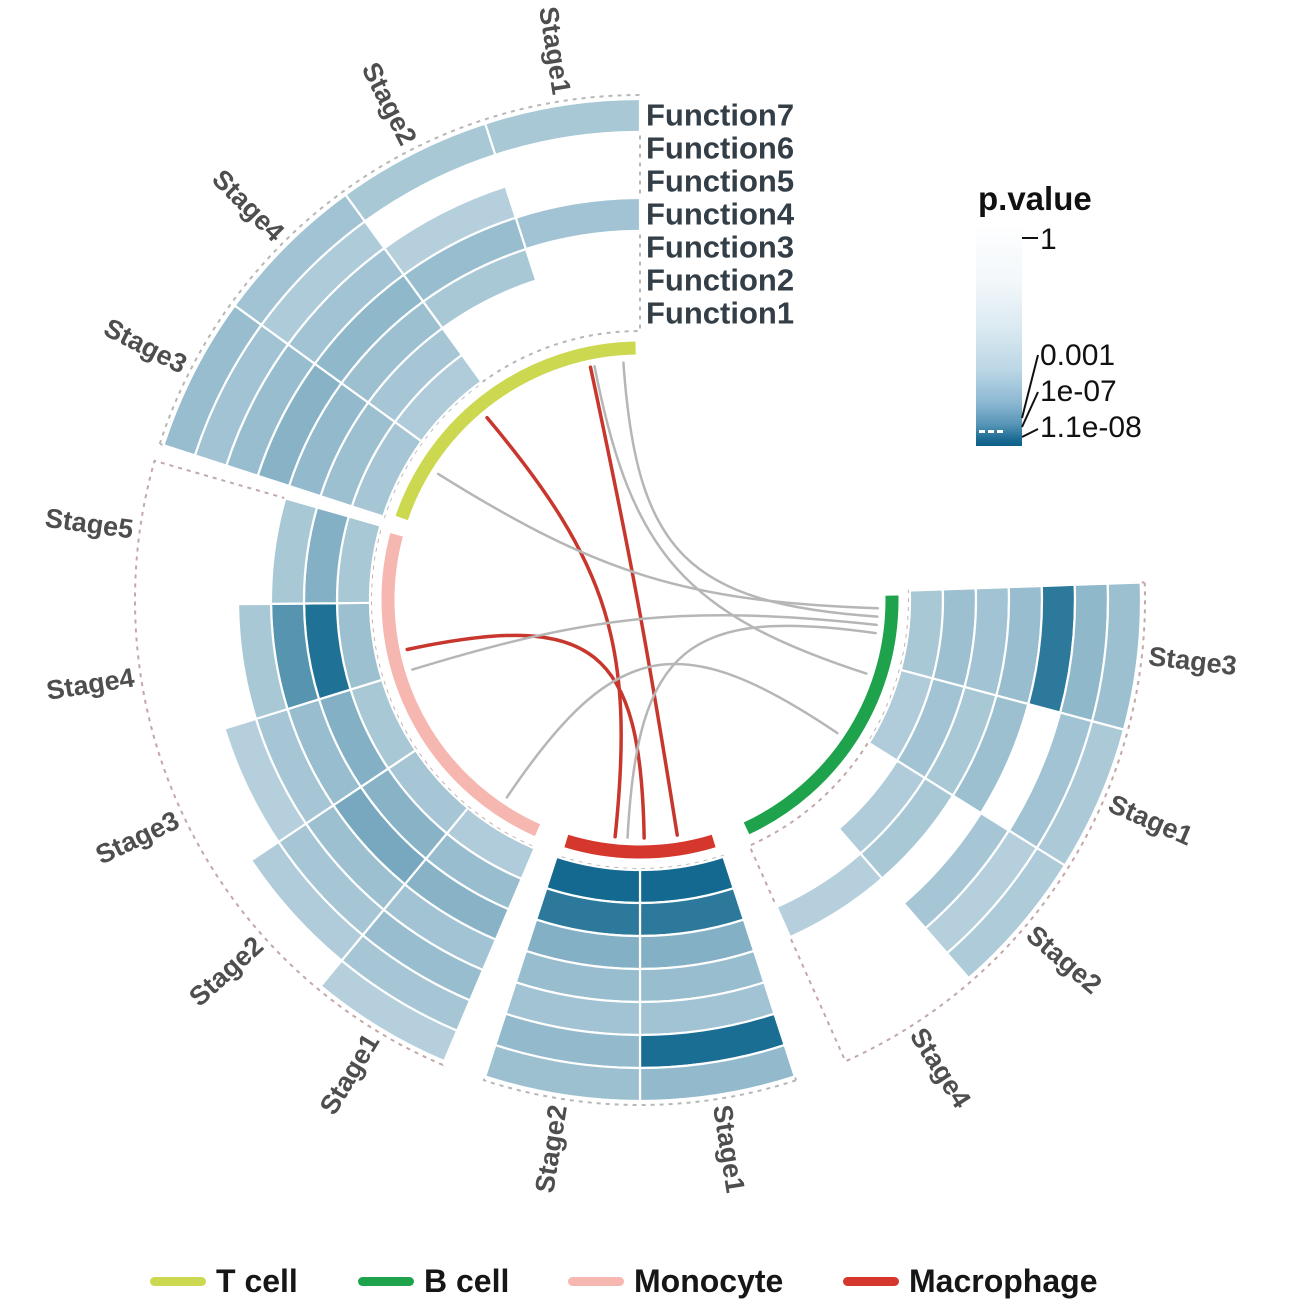 The image size is (1308, 1308). I want to click on legend-item-tcell: T cell, so click(224, 1281).